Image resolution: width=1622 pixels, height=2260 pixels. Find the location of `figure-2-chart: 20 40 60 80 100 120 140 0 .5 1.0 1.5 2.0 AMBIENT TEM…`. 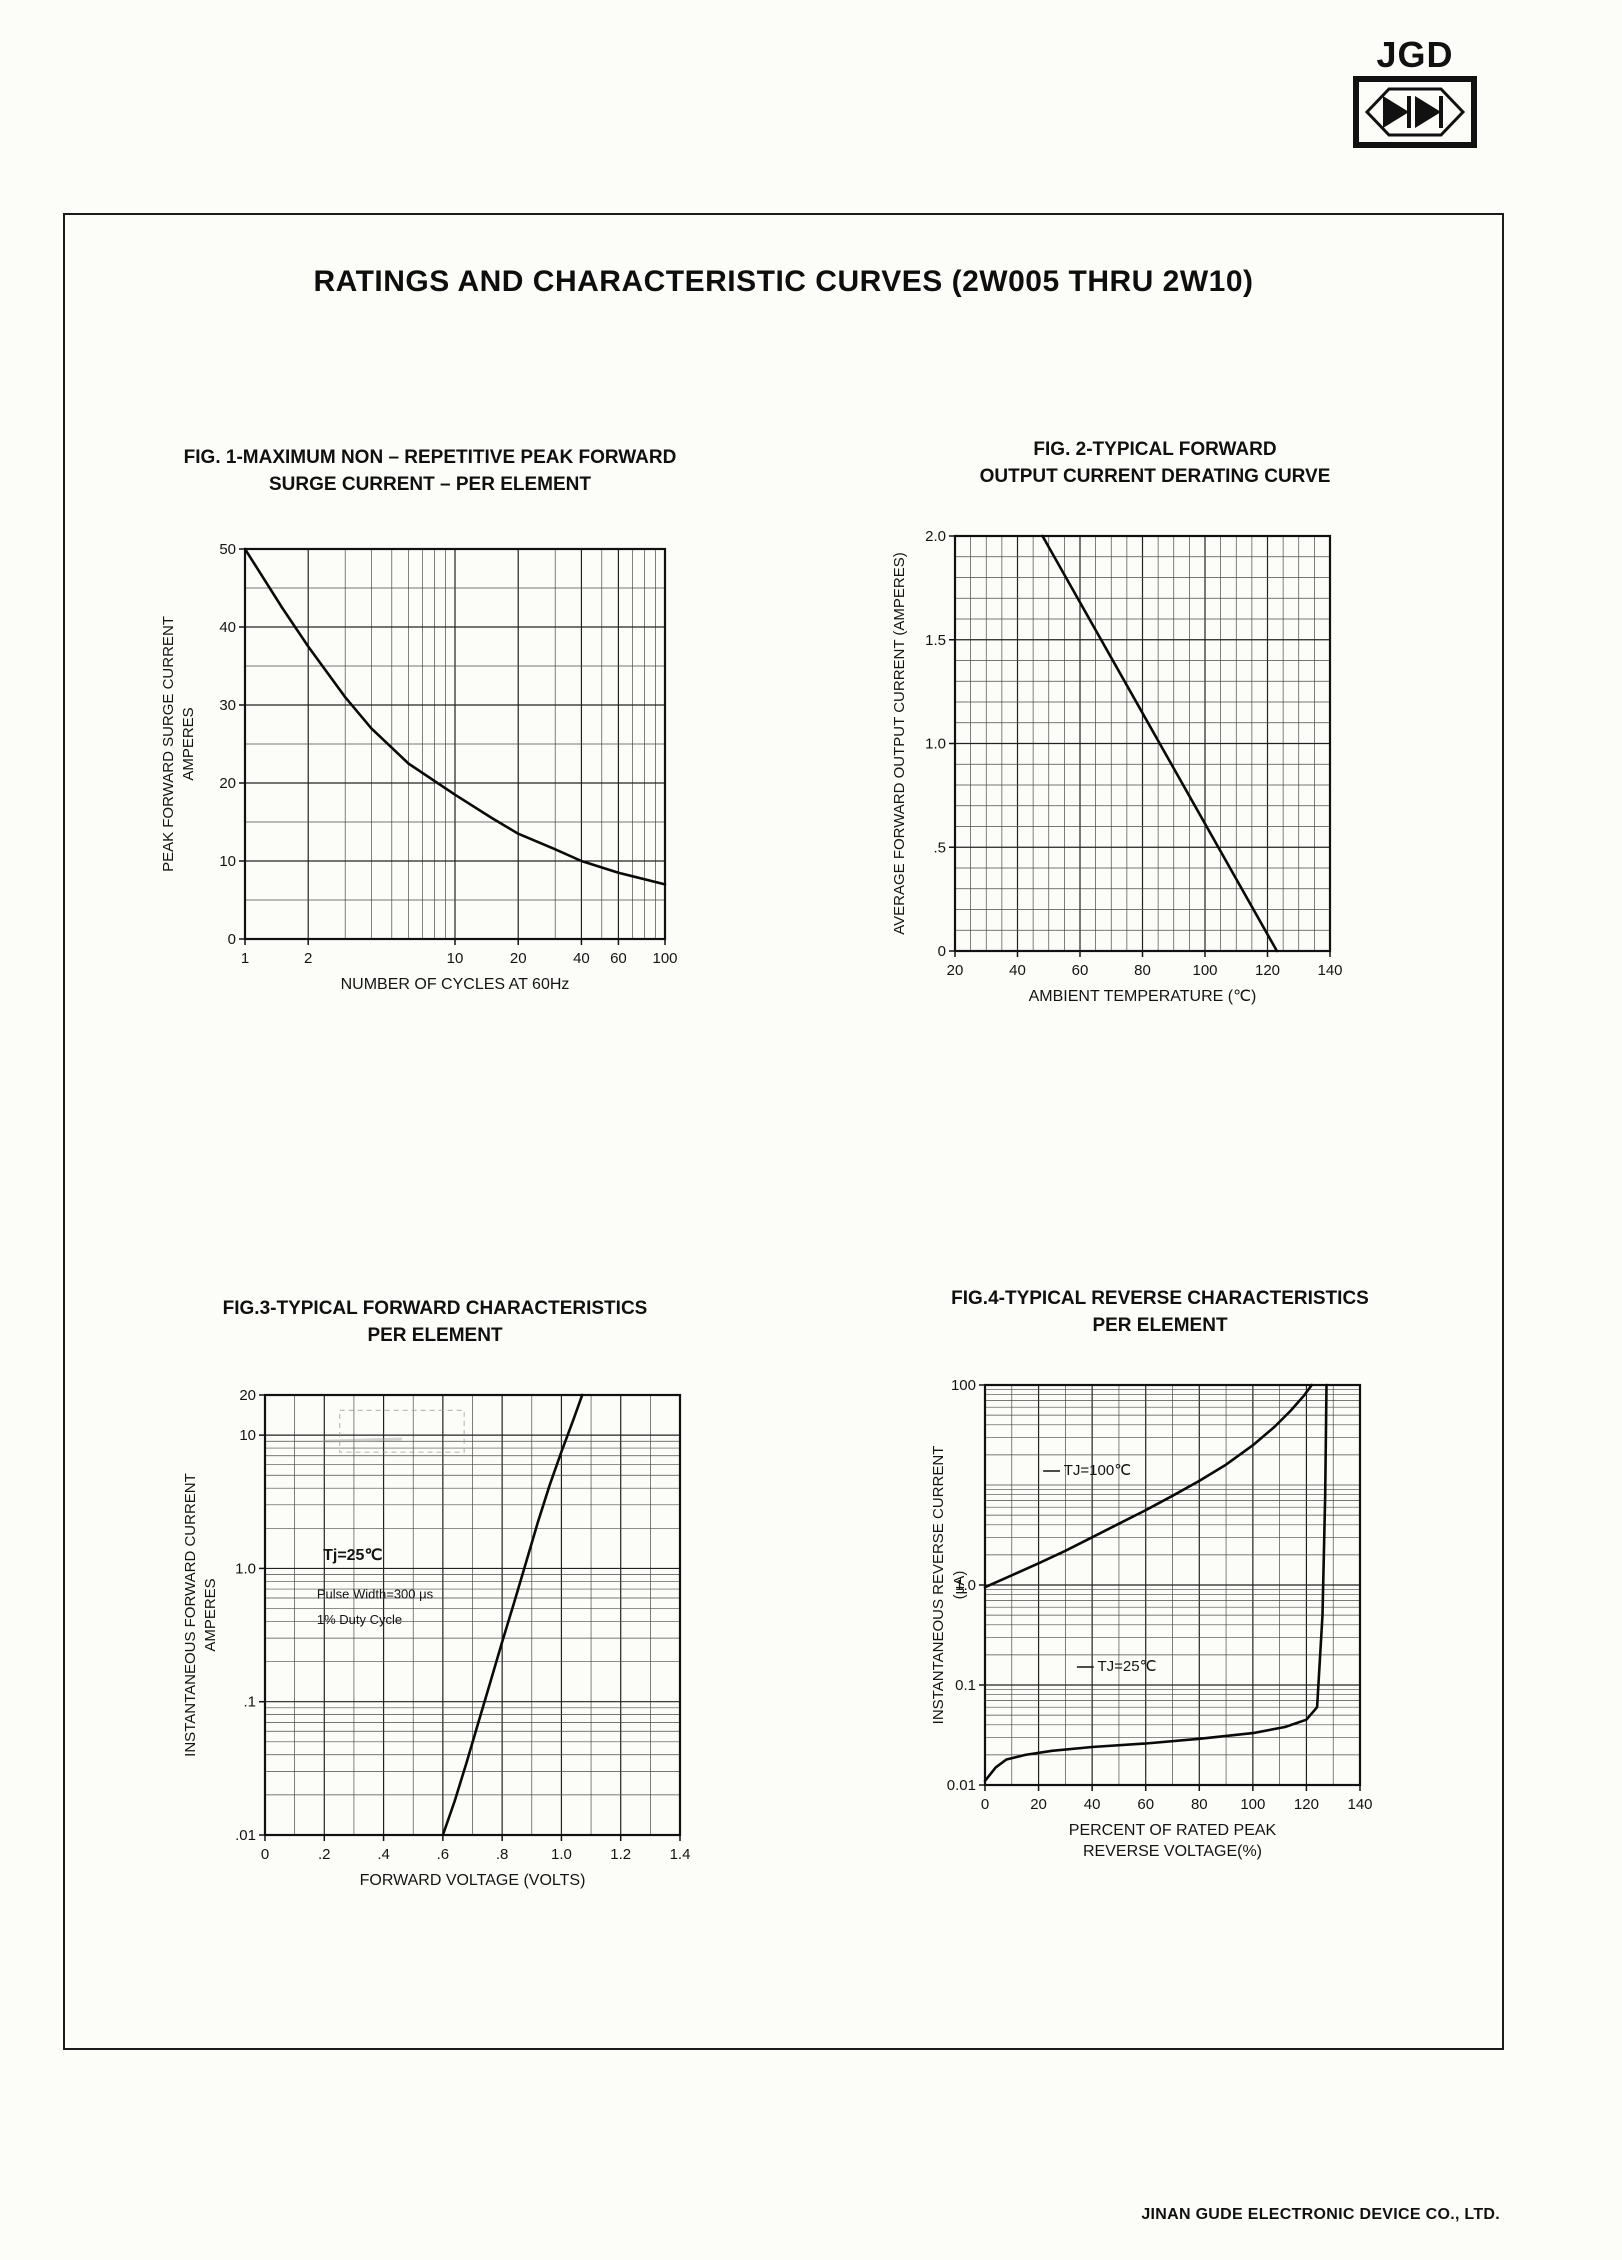

figure-2-chart: 20 40 60 80 100 120 140 0 .5 1.0 1.5 2.0 AMBIENT TEM… is located at coordinates (1117, 780).